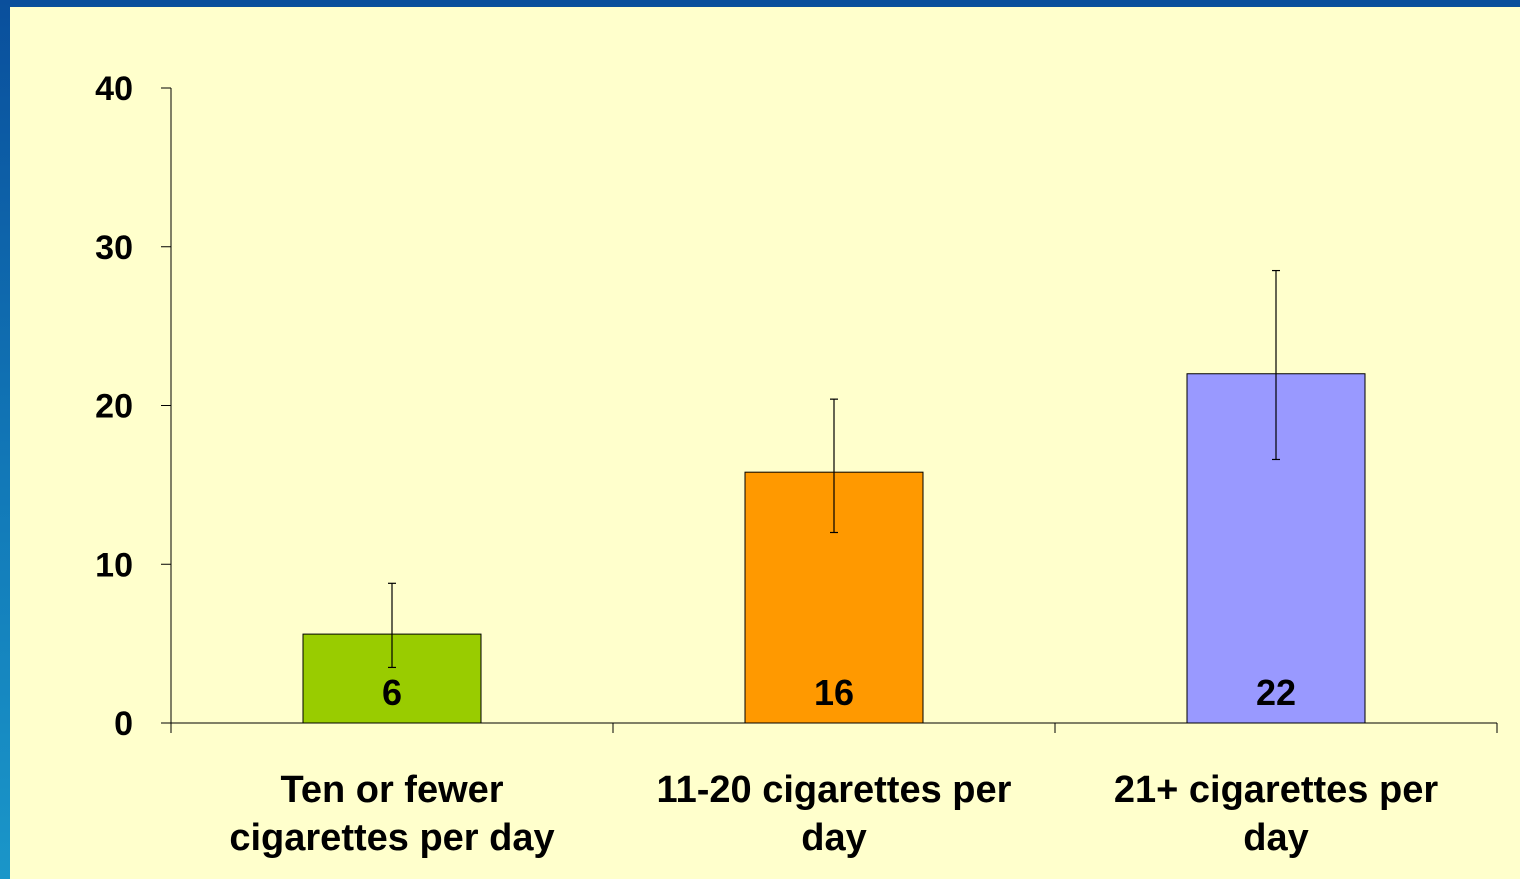 Image resolution: width=1520 pixels, height=879 pixels. What do you see at coordinates (114, 407) in the screenshot?
I see `y-tick-label: 20` at bounding box center [114, 407].